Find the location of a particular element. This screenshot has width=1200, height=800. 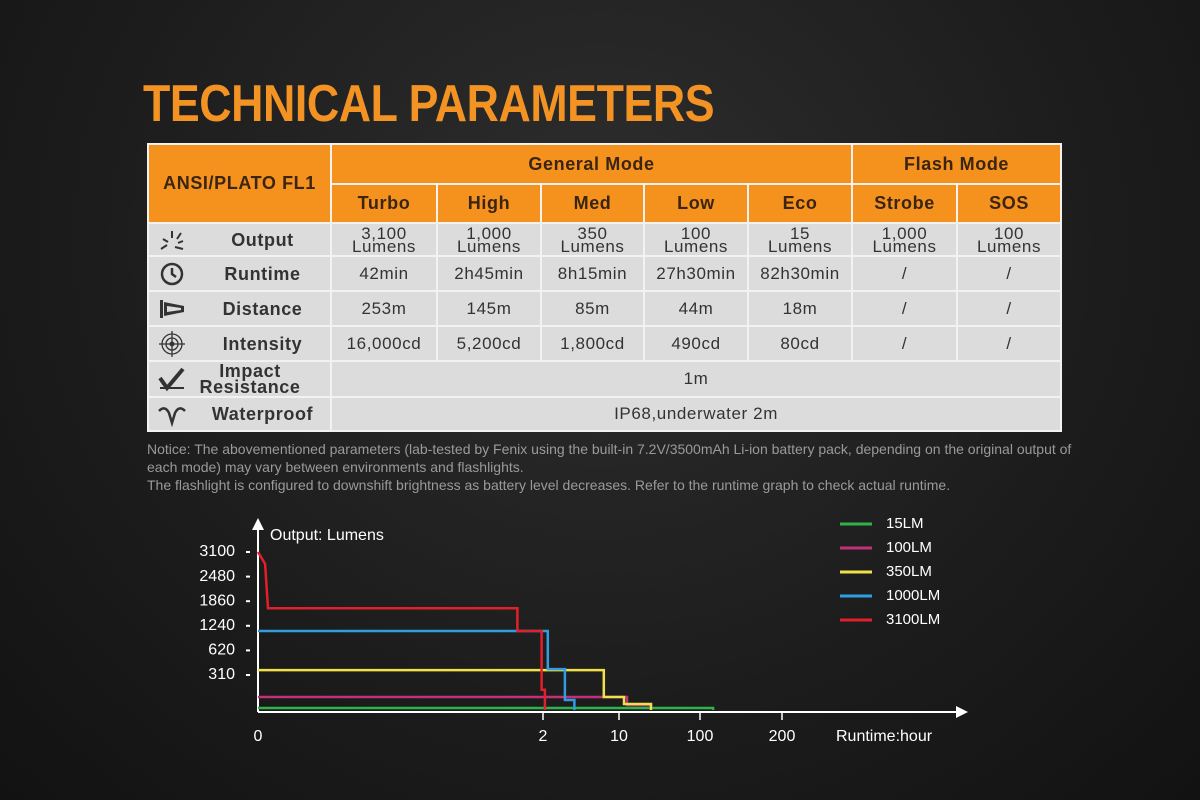

mode-header: SOS is located at coordinates (1009, 203).